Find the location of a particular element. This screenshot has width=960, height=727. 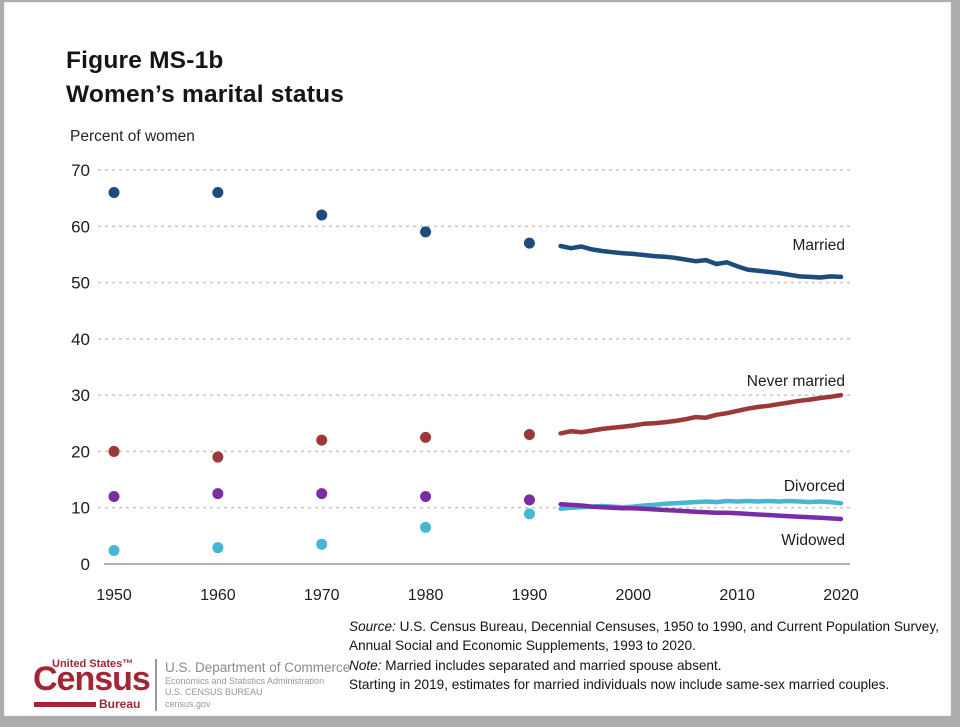

point-married-1950 is located at coordinates (114, 193).